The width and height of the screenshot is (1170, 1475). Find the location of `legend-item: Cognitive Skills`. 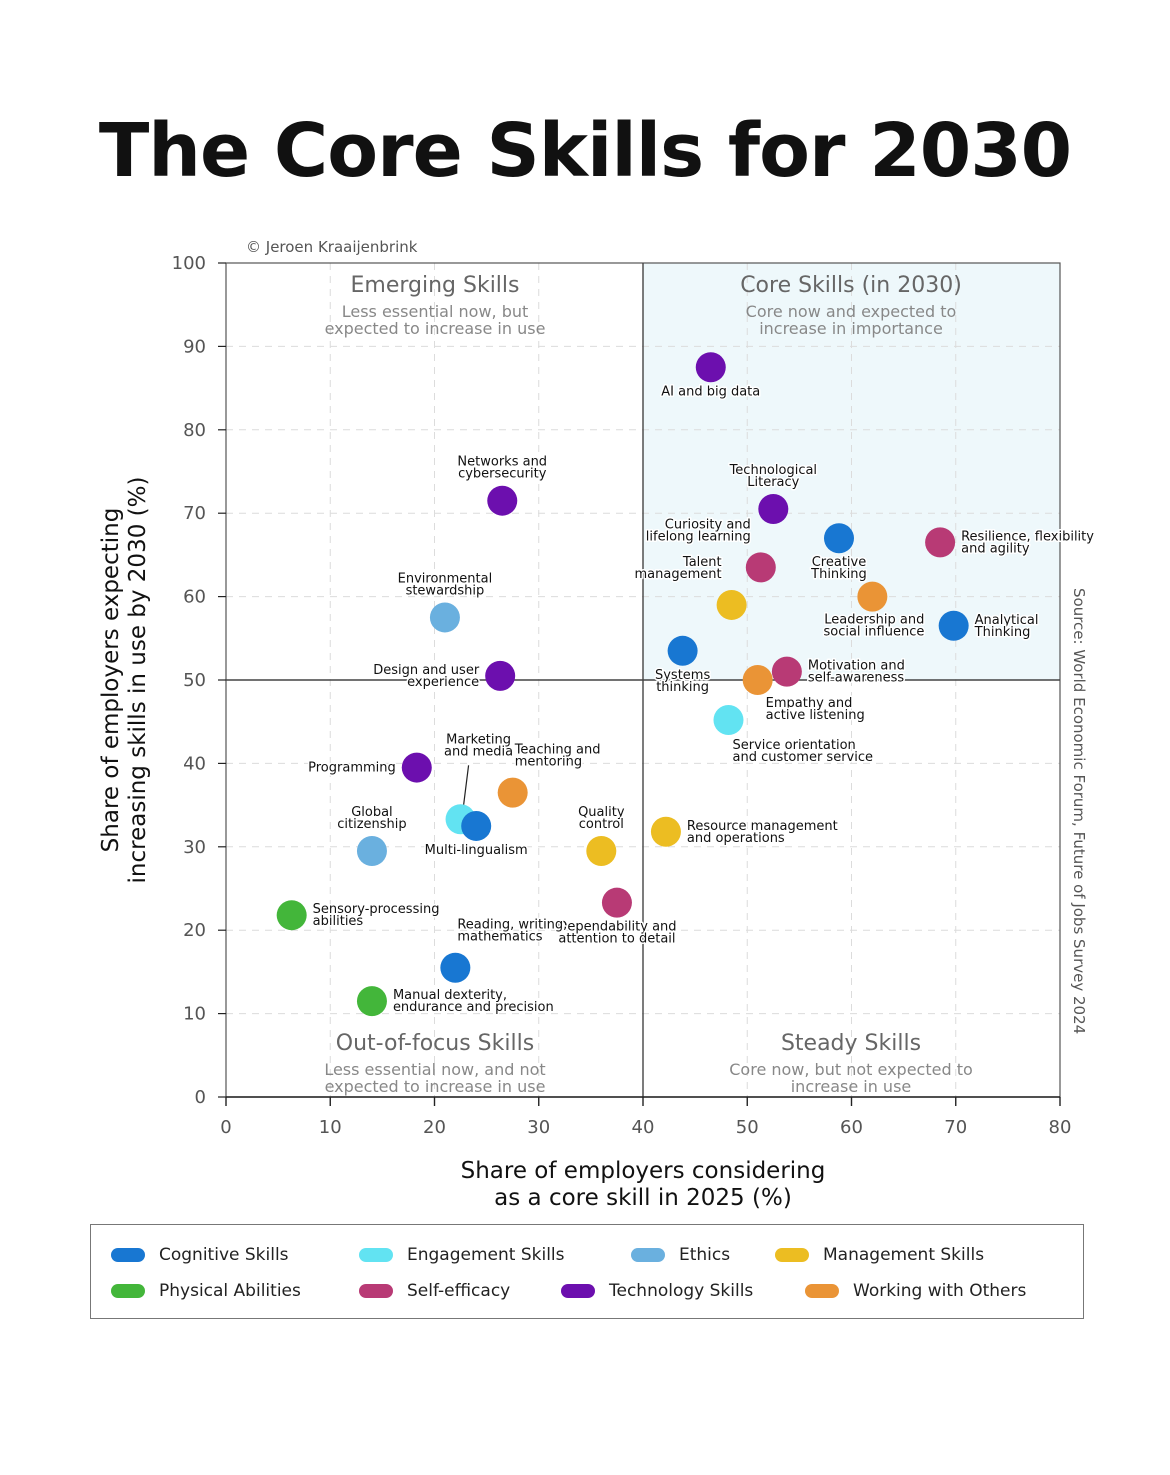

legend-item: Cognitive Skills is located at coordinates (200, 1255).